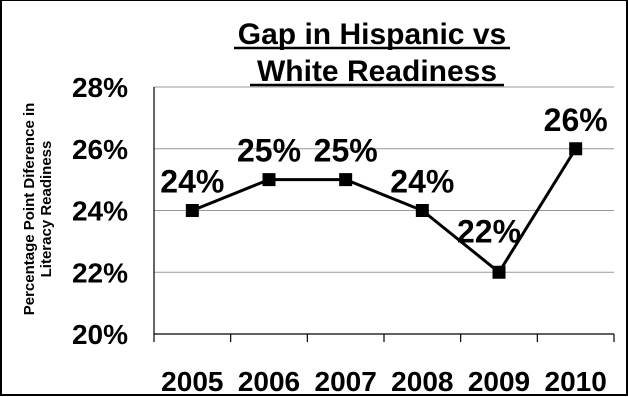 This screenshot has width=628, height=397. What do you see at coordinates (346, 151) in the screenshot?
I see `data-label-2007: 25%` at bounding box center [346, 151].